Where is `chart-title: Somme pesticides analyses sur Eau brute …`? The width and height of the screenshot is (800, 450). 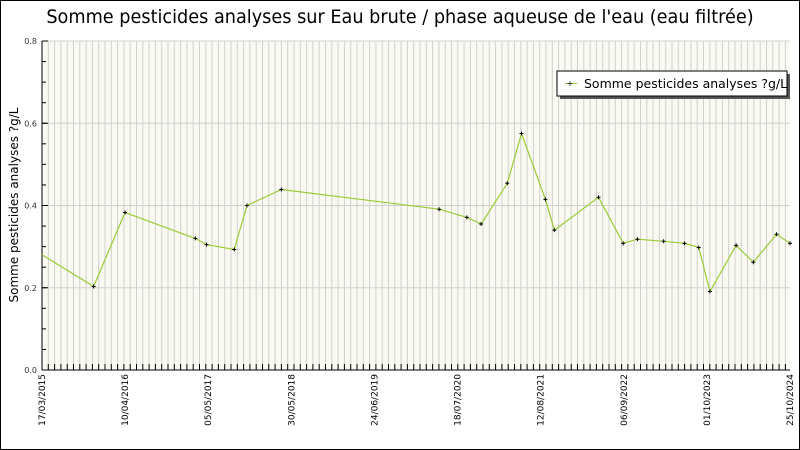 chart-title: Somme pesticides analyses sur Eau brute … is located at coordinates (400, 17).